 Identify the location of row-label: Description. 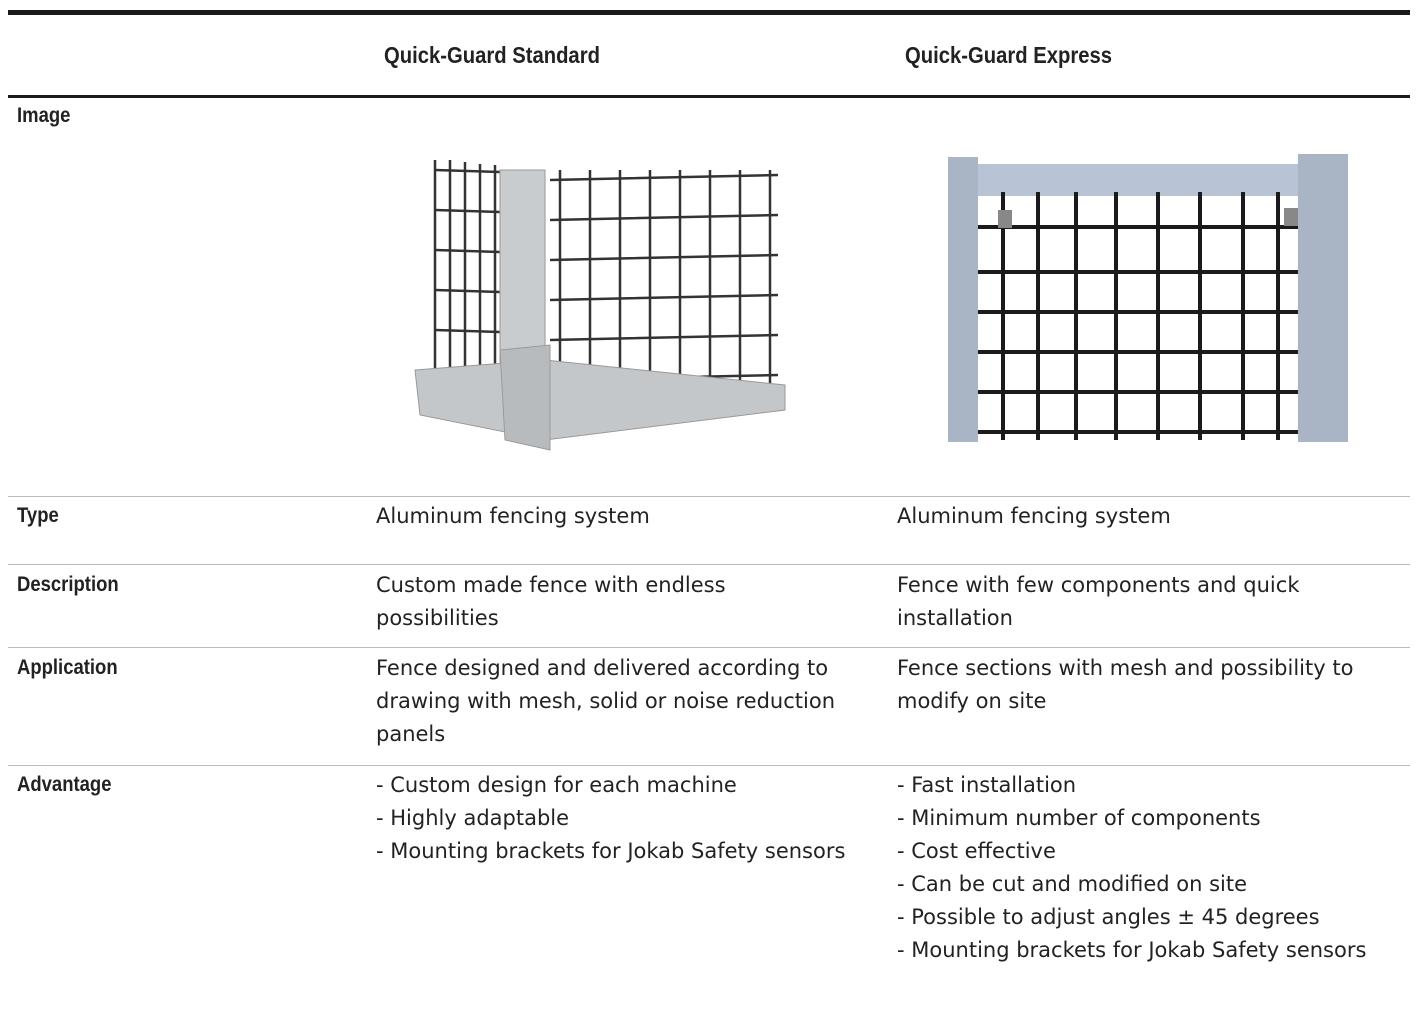
(68, 584).